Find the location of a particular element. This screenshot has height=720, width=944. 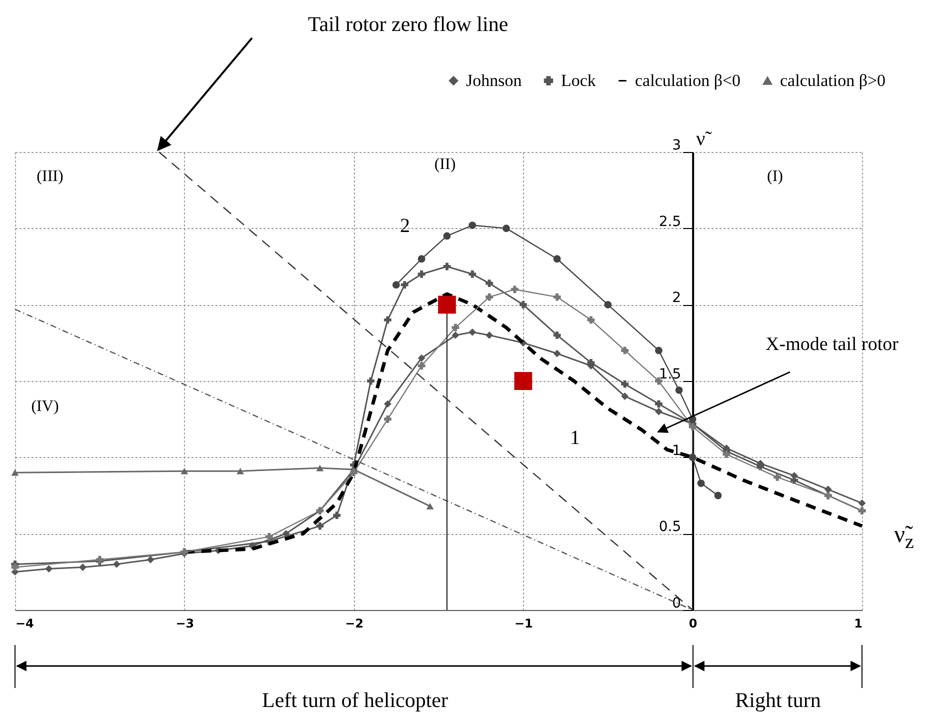

y-tick-label: 2 is located at coordinates (677, 298).